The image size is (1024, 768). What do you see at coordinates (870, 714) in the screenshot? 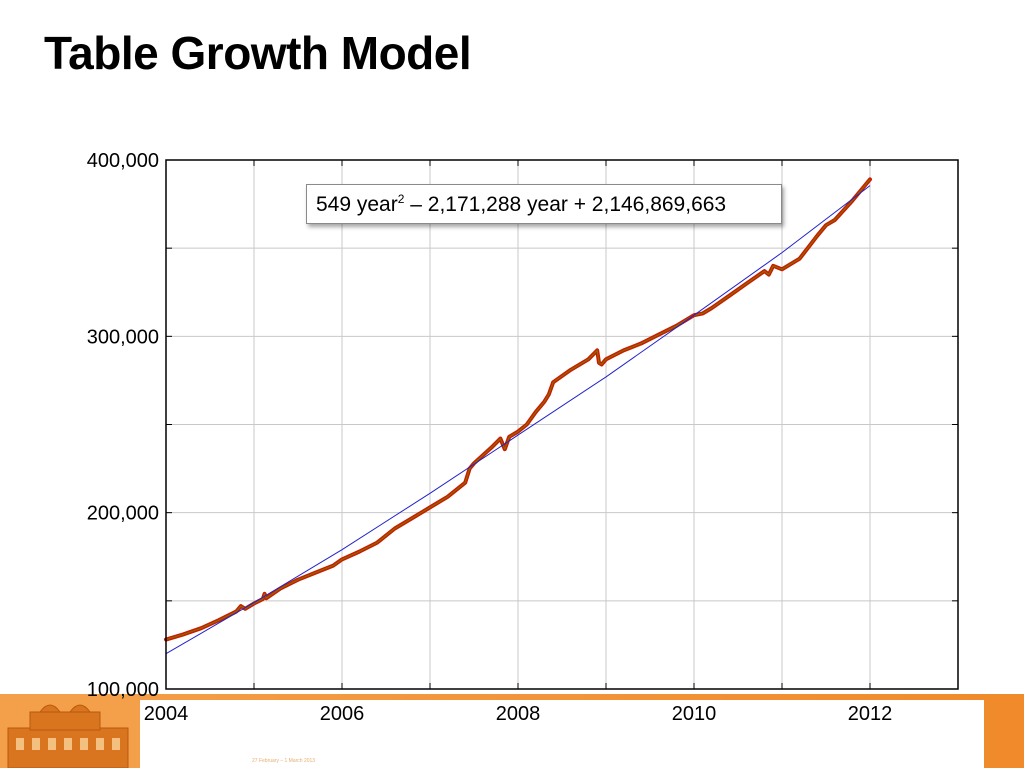
I see `x-tick-label: 2012` at bounding box center [870, 714].